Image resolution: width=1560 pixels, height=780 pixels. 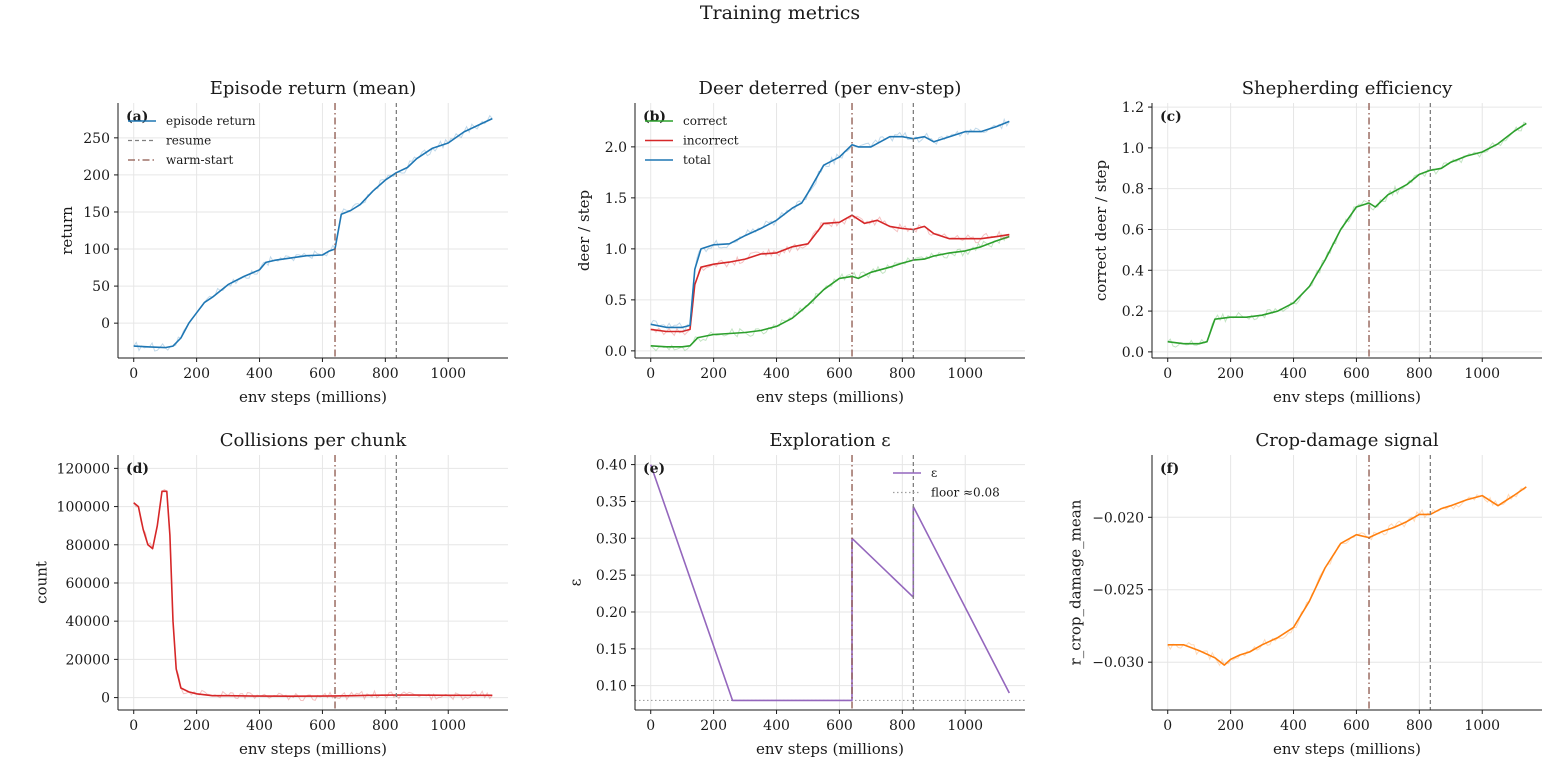 I want to click on legend-label: episode return, so click(x=211, y=121).